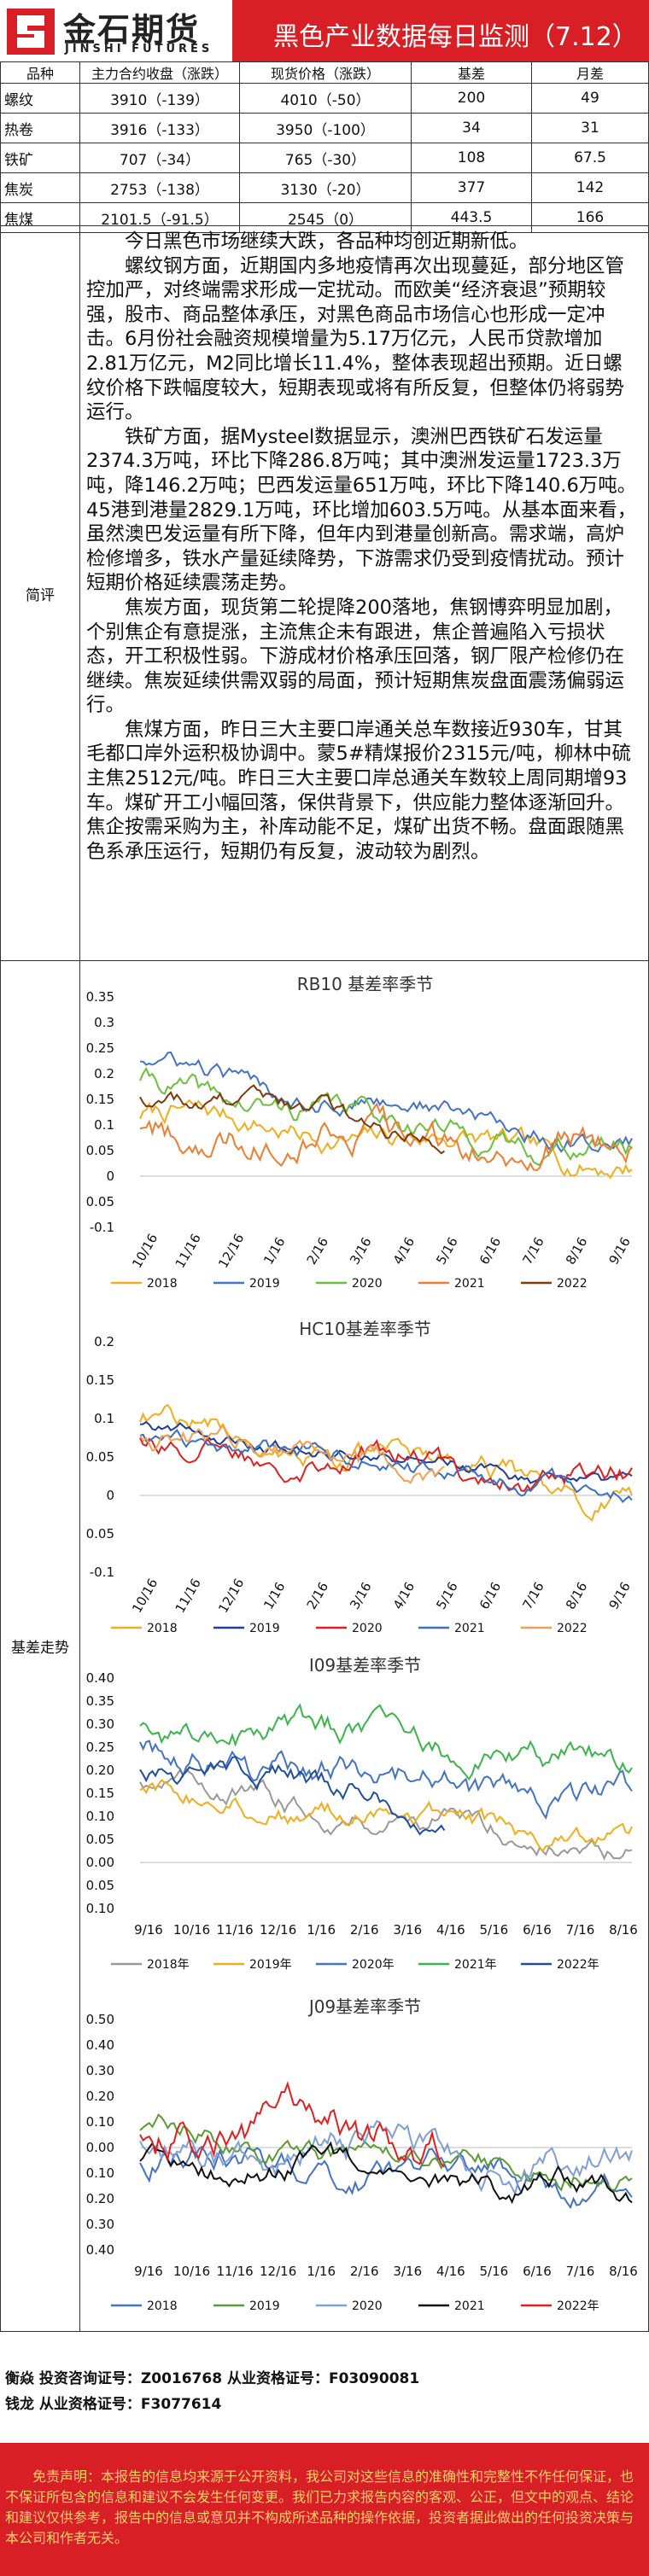  What do you see at coordinates (100, 1908) in the screenshot?
I see `y-tick-label: -0.10` at bounding box center [100, 1908].